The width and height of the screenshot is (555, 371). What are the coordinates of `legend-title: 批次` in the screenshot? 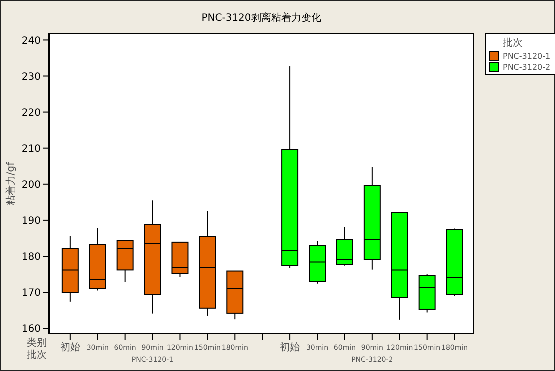 It's located at (513, 43).